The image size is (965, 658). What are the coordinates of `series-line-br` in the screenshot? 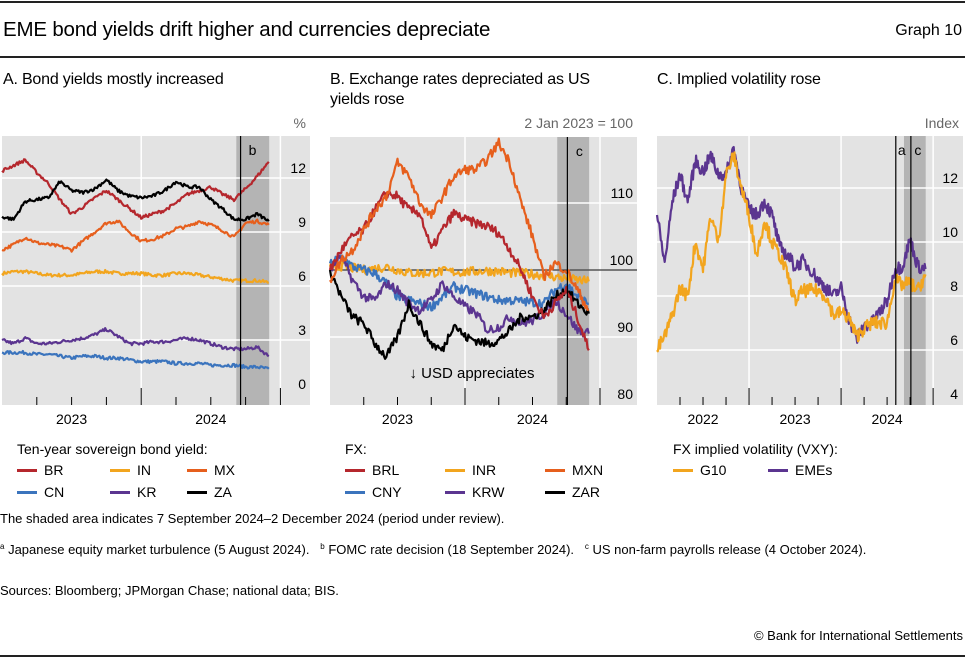 It's located at (135, 189).